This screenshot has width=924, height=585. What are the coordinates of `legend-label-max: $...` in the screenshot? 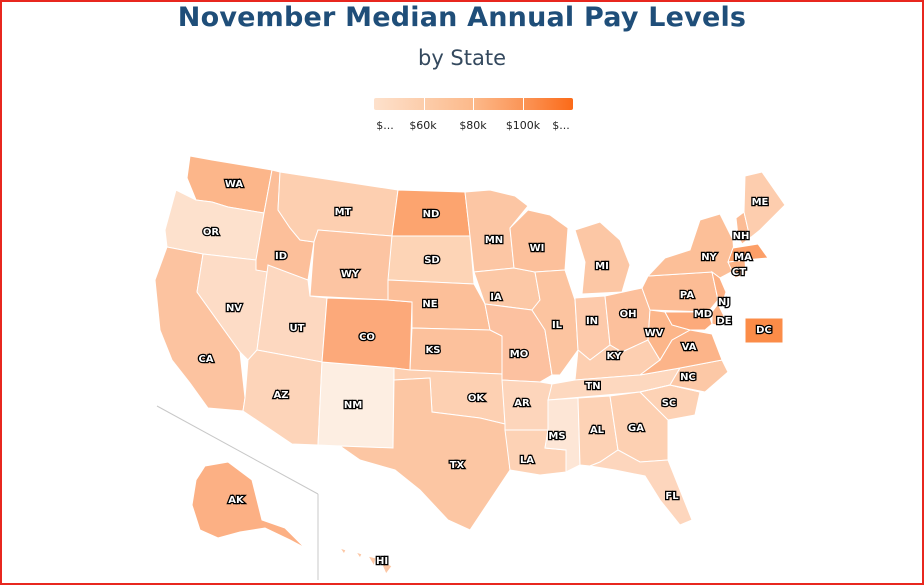 It's located at (561, 125).